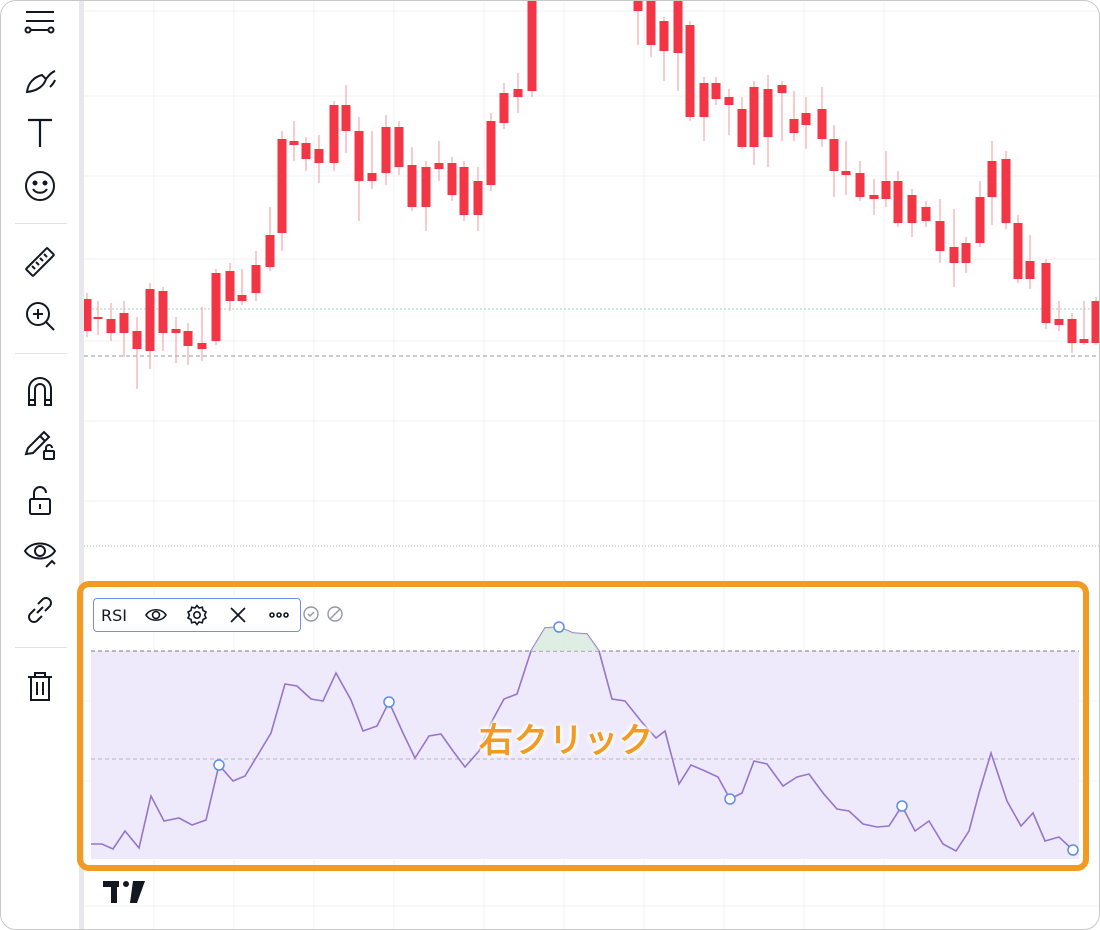 This screenshot has height=930, width=1100. I want to click on zoom-in-icon, so click(40, 316).